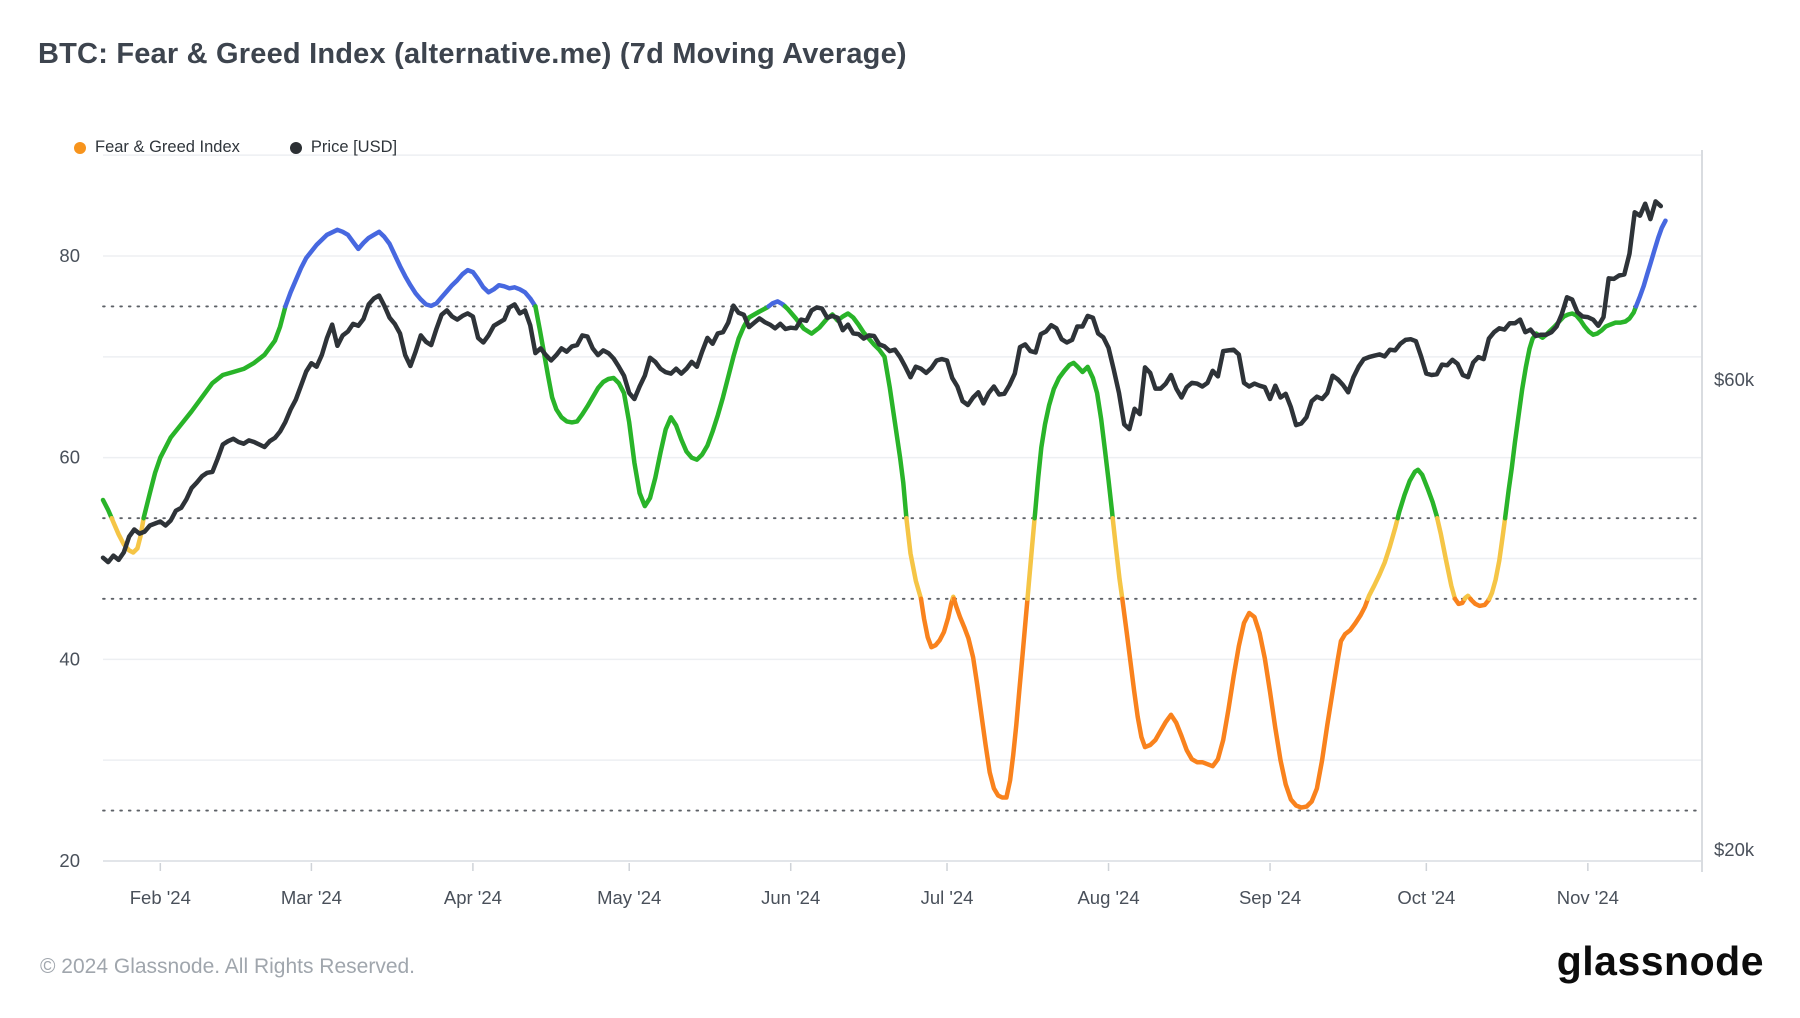 The height and width of the screenshot is (1018, 1800). Describe the element at coordinates (354, 147) in the screenshot. I see `legend-label: Price [USD]` at that location.